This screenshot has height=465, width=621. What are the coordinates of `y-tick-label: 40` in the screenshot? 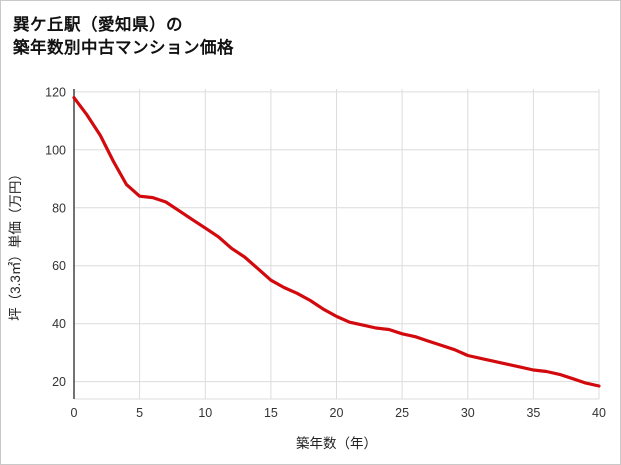 It's located at (59, 324).